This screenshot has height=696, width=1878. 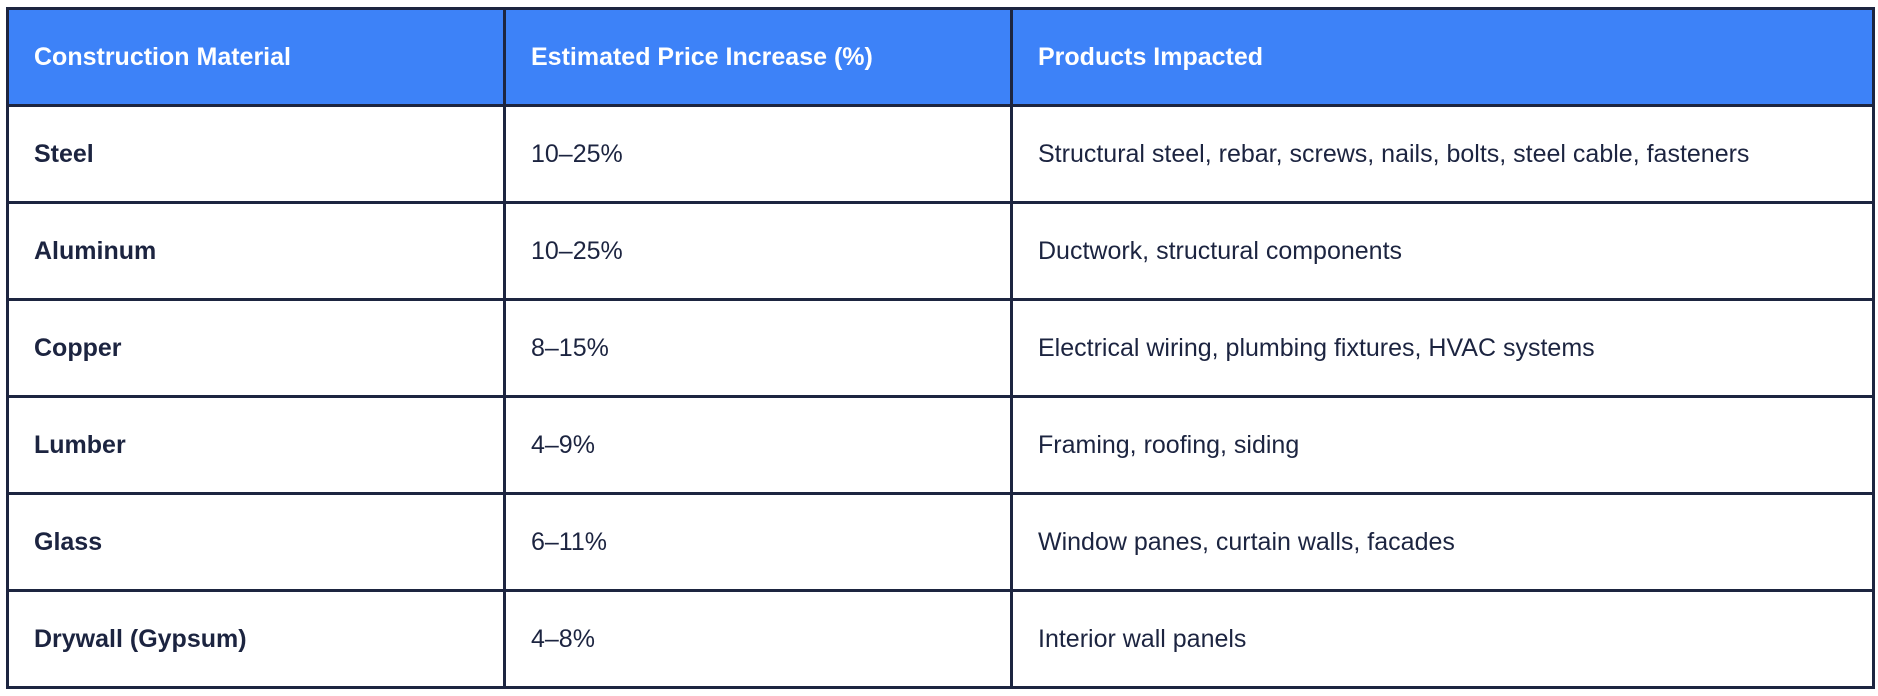 I want to click on table-row: Lumber 4–9% Framing, roofing, siding, so click(x=940, y=445).